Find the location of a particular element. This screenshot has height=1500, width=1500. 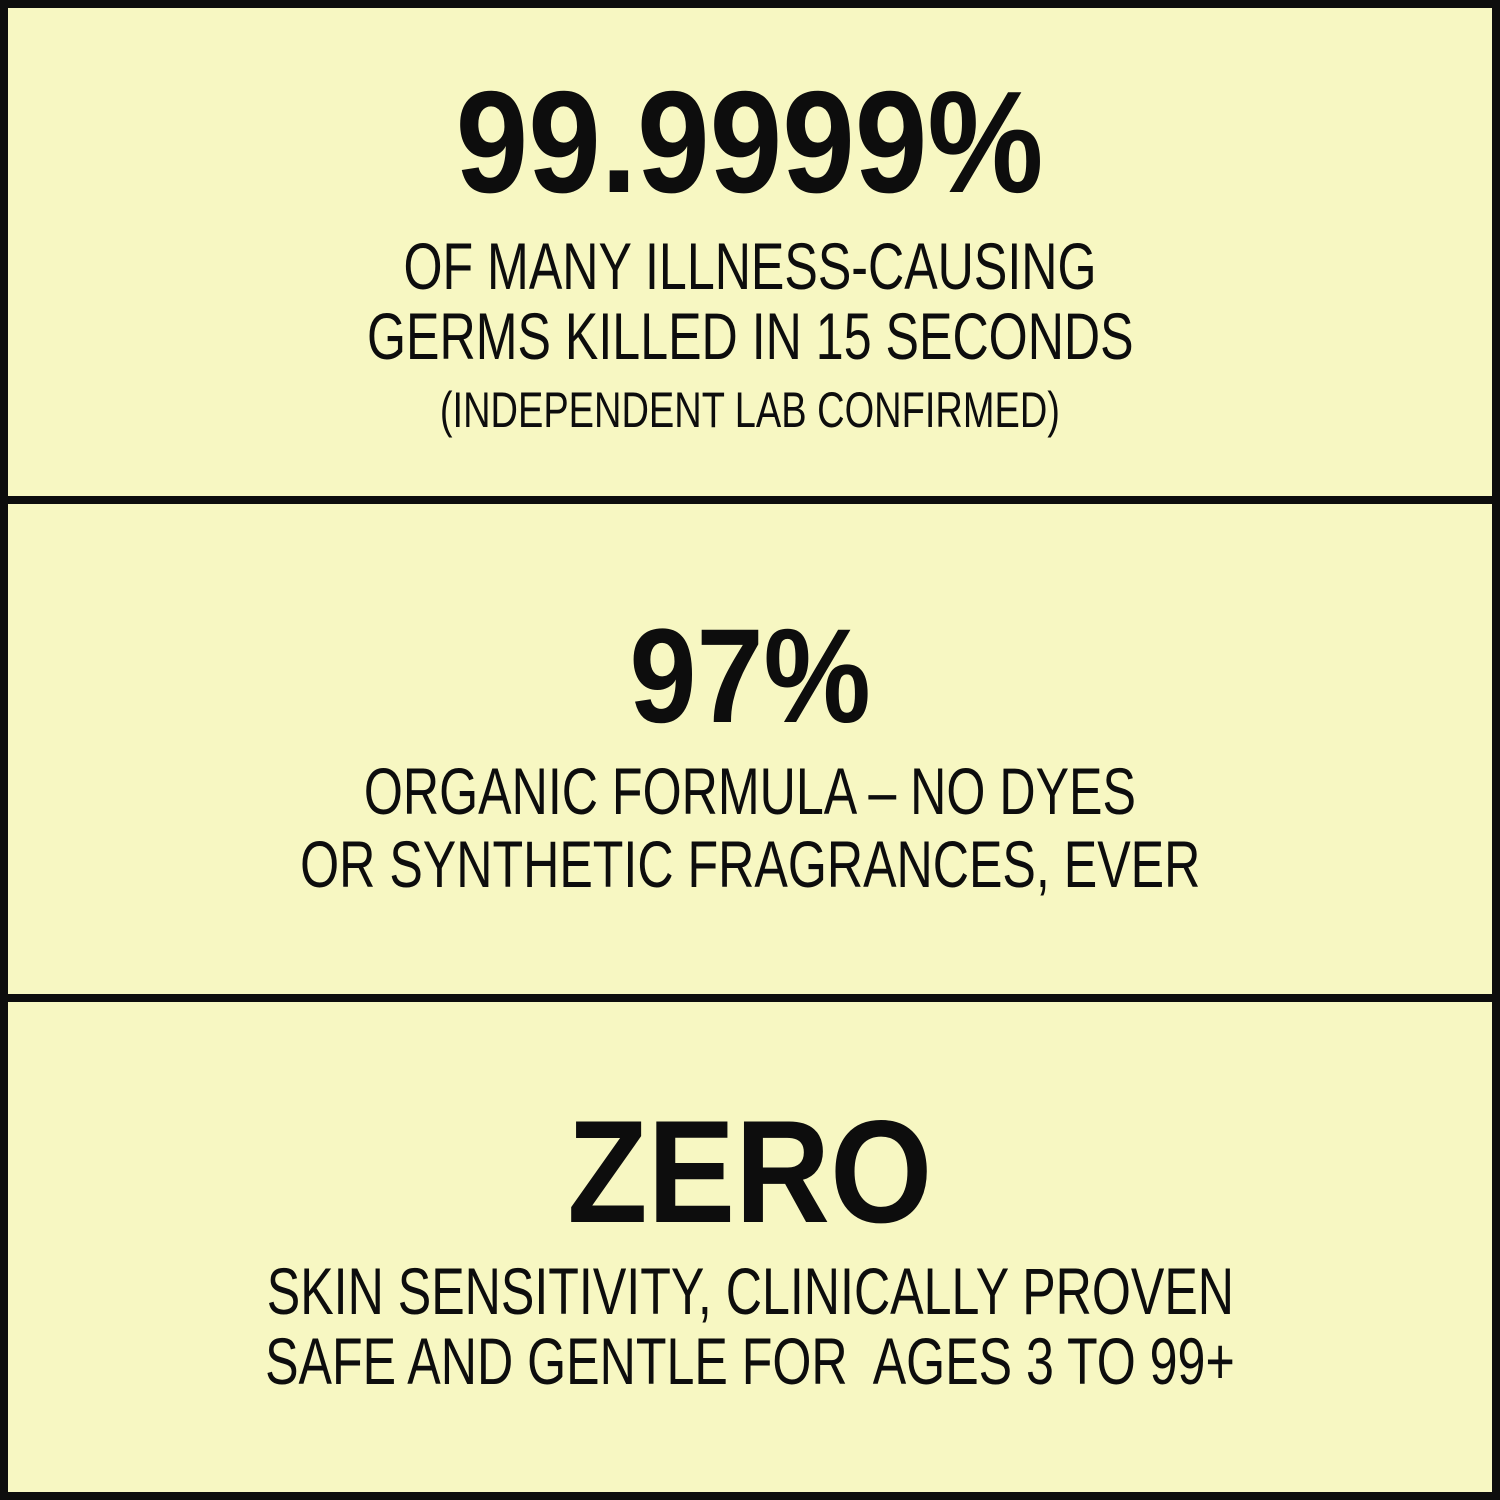

description-text: OR SYNTHETIC FRAGRANCES, EVER is located at coordinates (750, 864).